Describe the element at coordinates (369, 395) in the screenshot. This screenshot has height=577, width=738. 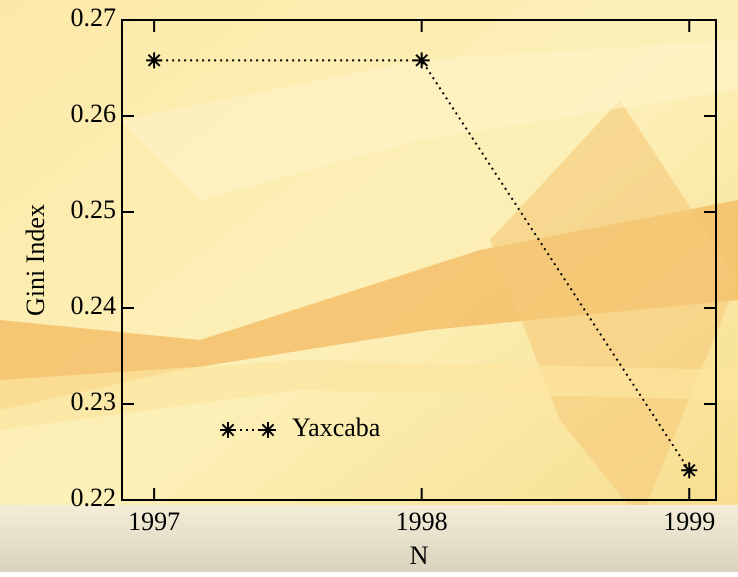
I see `decor` at that location.